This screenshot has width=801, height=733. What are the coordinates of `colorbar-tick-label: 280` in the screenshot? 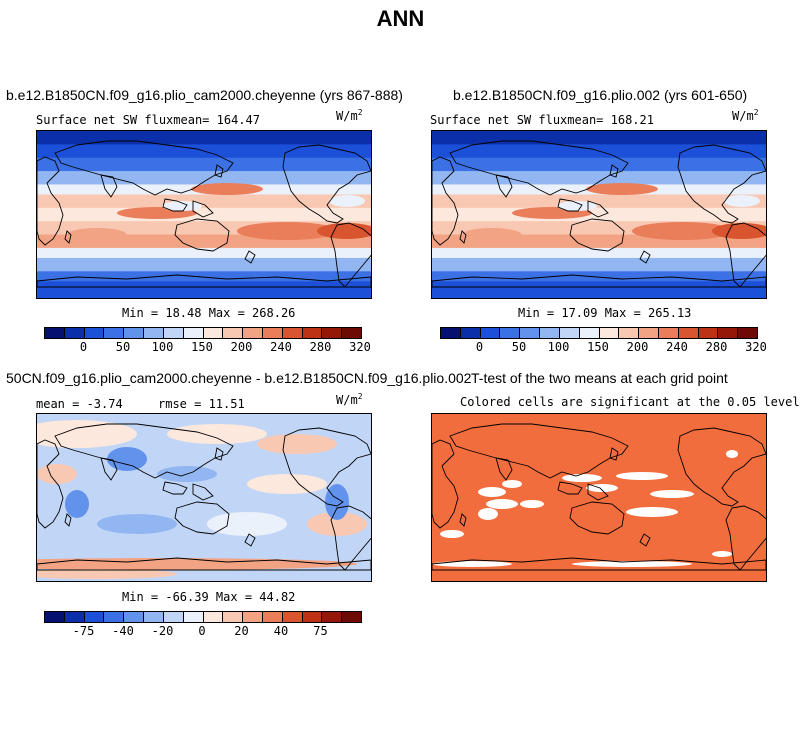 It's located at (716, 347).